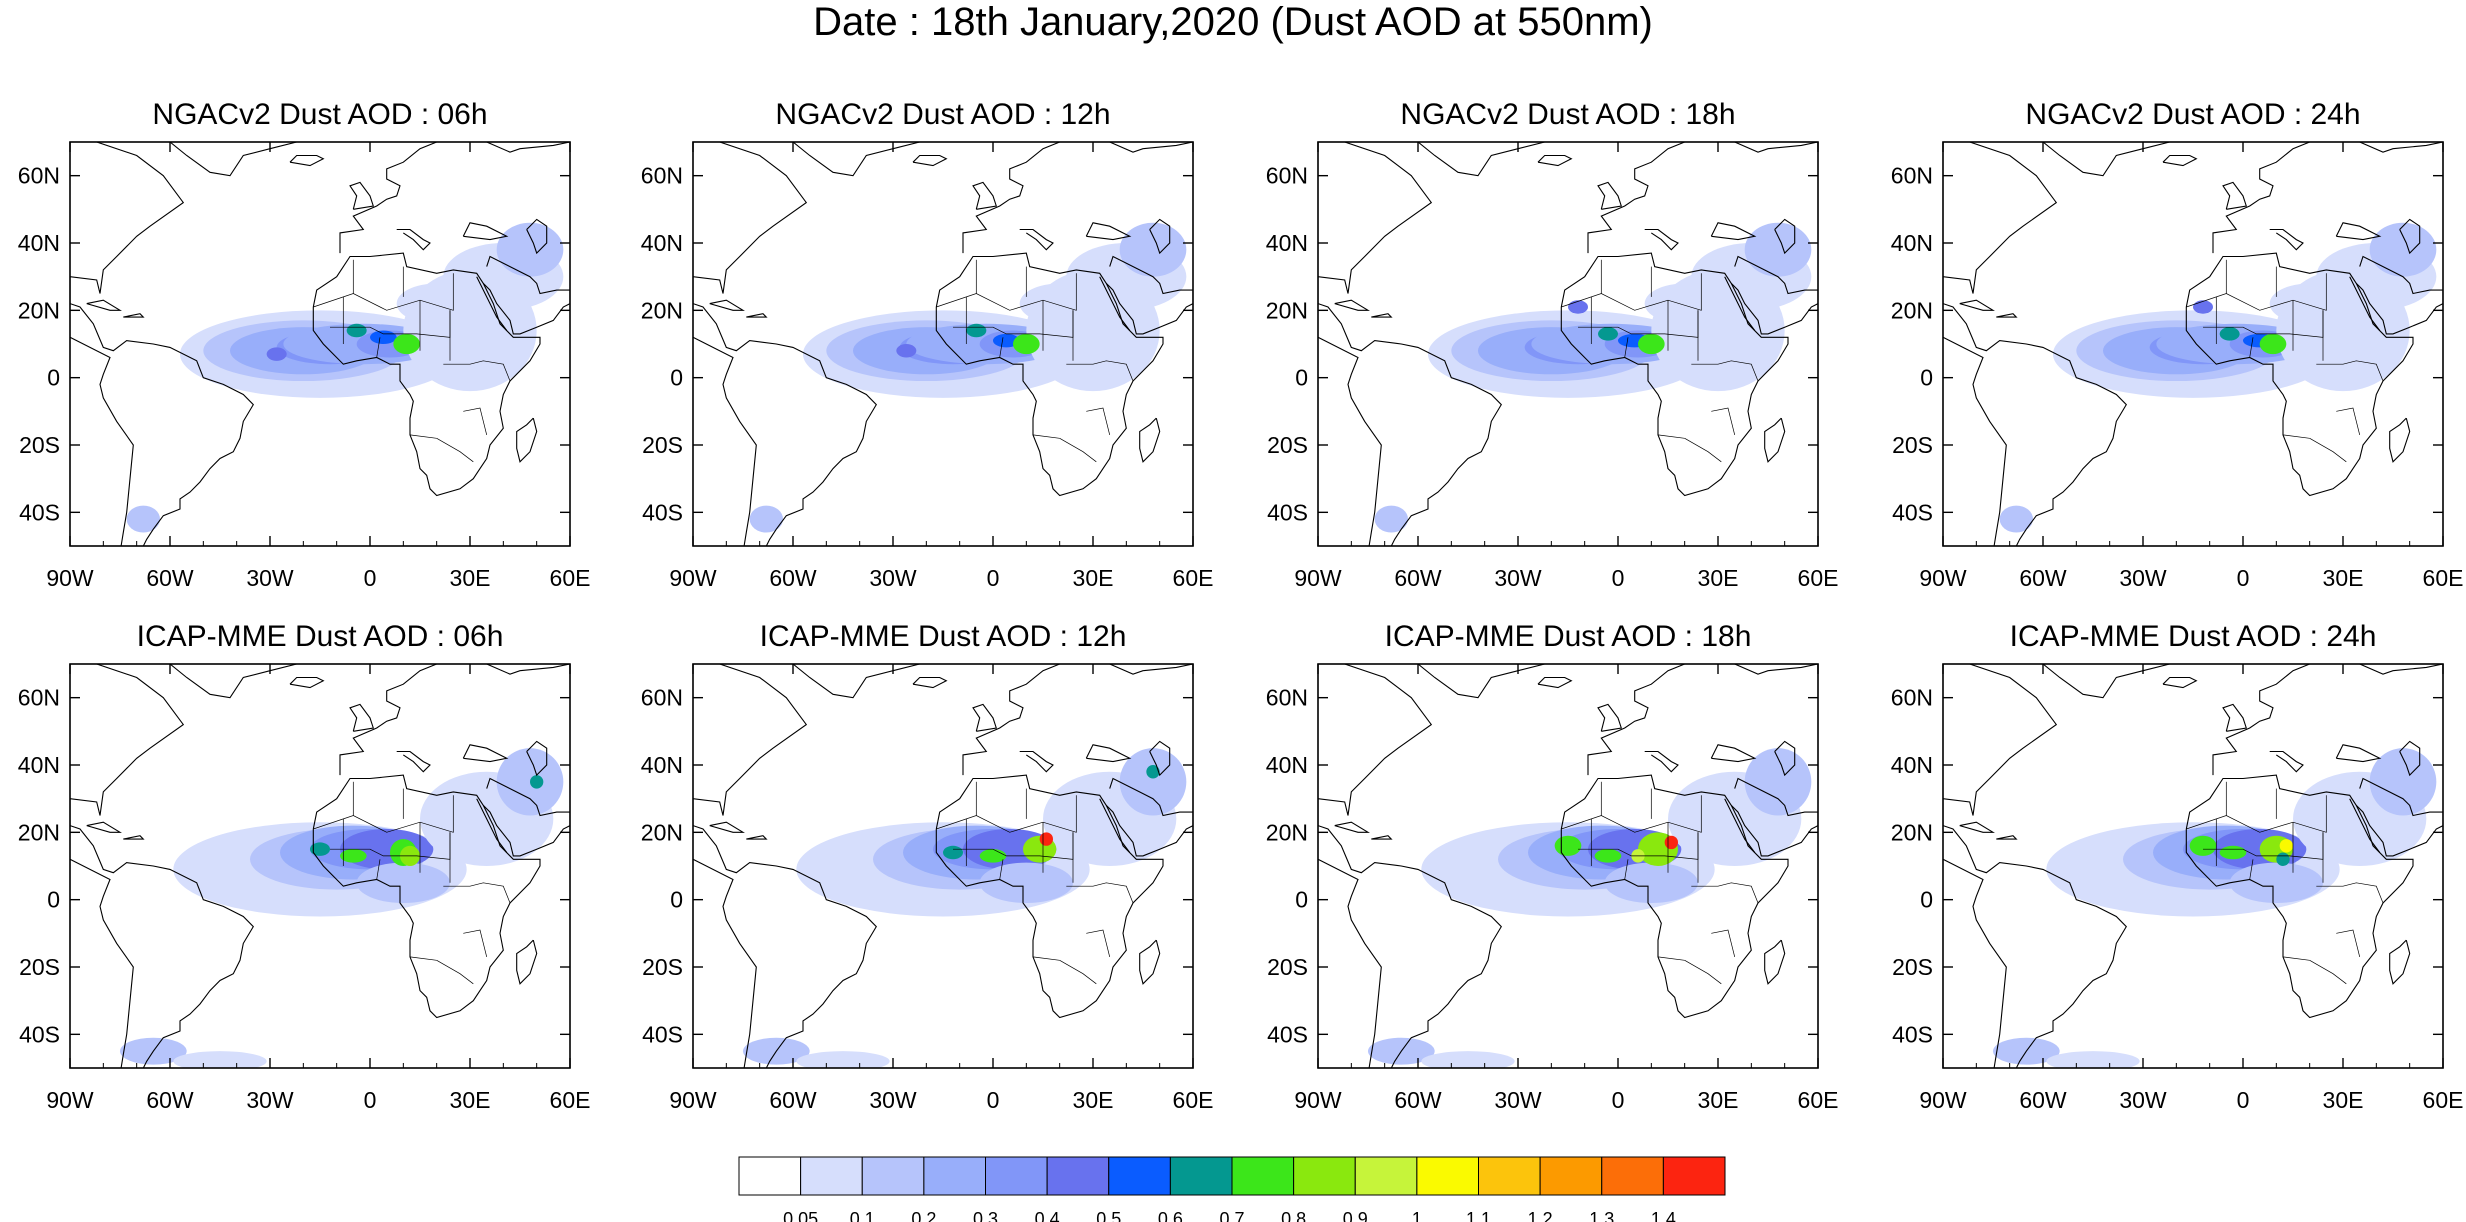 This screenshot has width=2466, height=1222. Describe the element at coordinates (1818, 578) in the screenshot. I see `x-tick-label: 60E` at that location.